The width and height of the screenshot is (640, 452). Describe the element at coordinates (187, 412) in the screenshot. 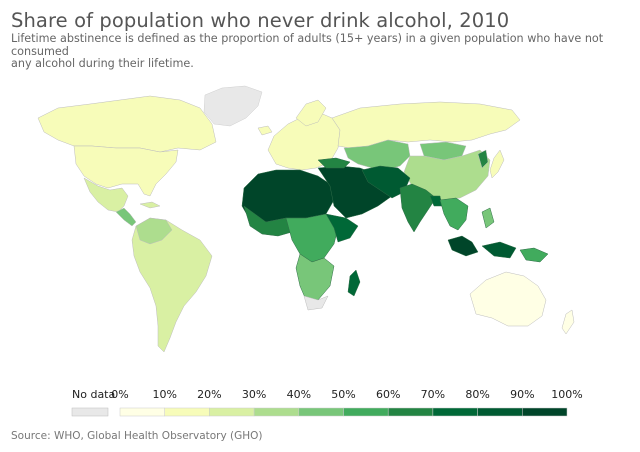

I see `legend-bin-10-20%` at that location.